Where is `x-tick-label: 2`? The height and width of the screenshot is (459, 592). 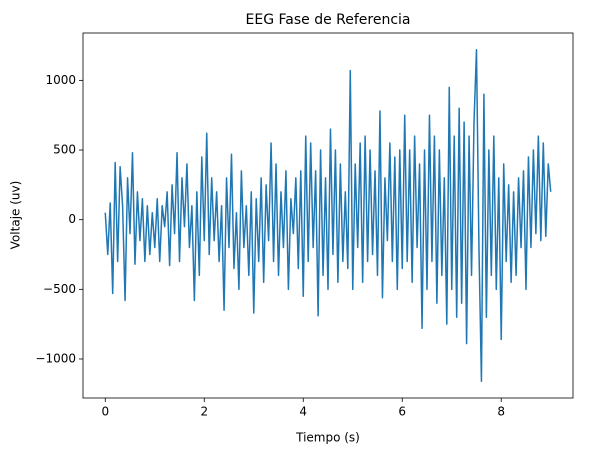 x-tick-label: 2 is located at coordinates (204, 412).